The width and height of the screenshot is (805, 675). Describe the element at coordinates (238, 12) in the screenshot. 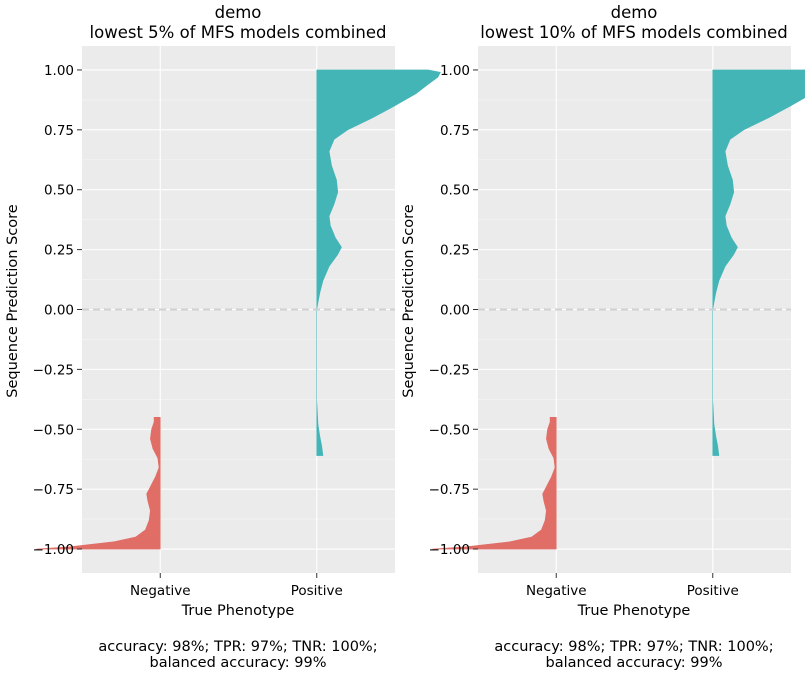

I see `panel-1-title-line-1: demo` at that location.